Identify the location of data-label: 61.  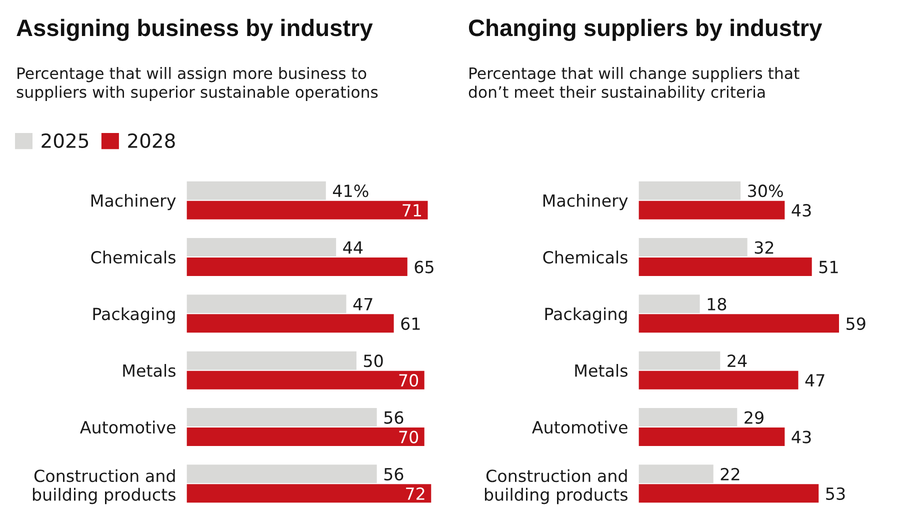
(410, 323).